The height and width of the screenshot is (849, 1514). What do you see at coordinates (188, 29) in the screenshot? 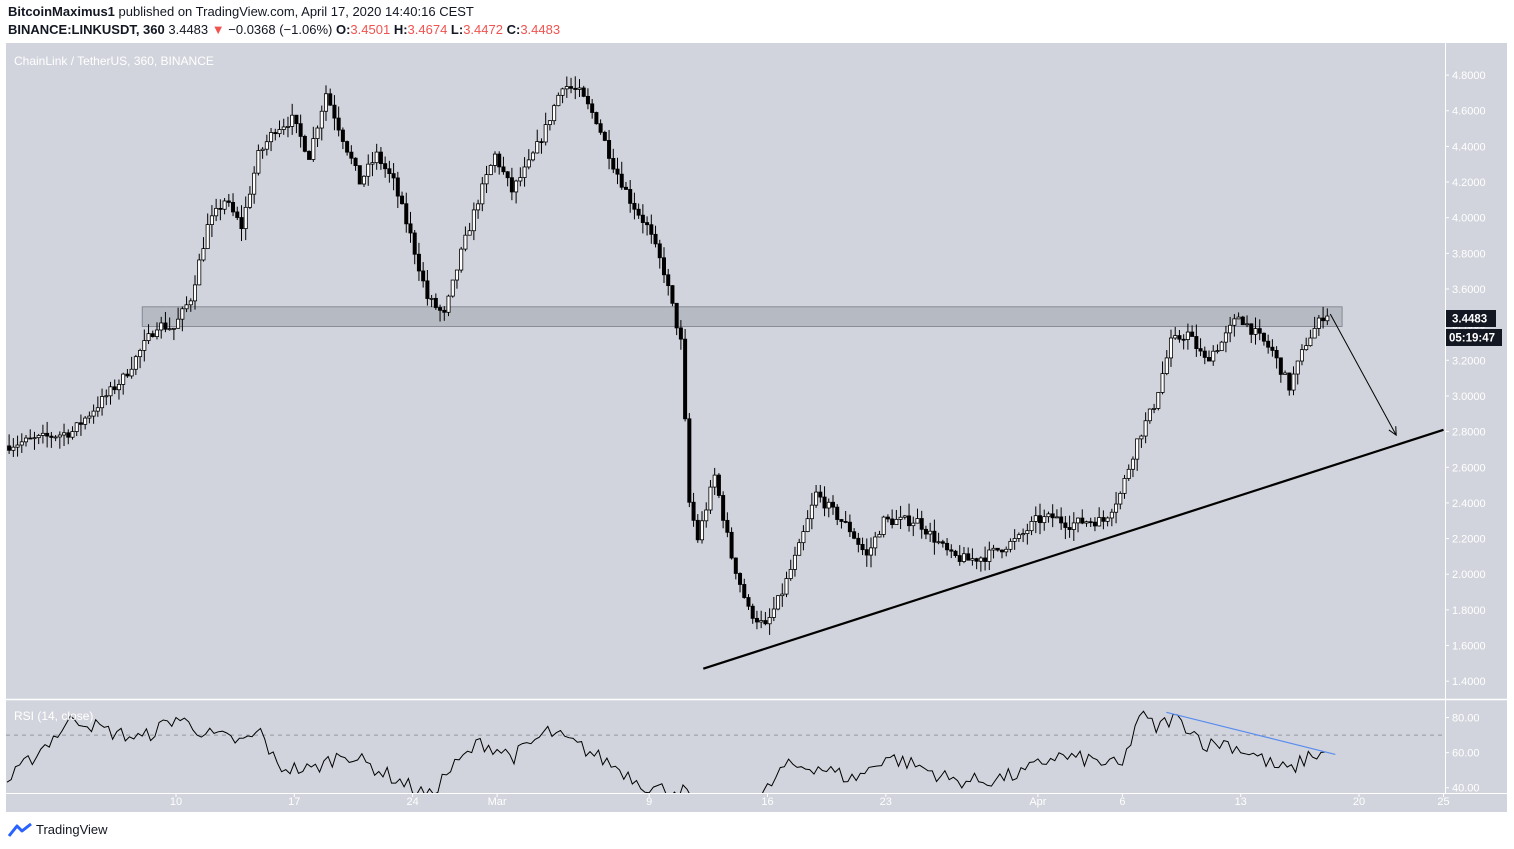
I see `last-price-value: 3.4483` at bounding box center [188, 29].